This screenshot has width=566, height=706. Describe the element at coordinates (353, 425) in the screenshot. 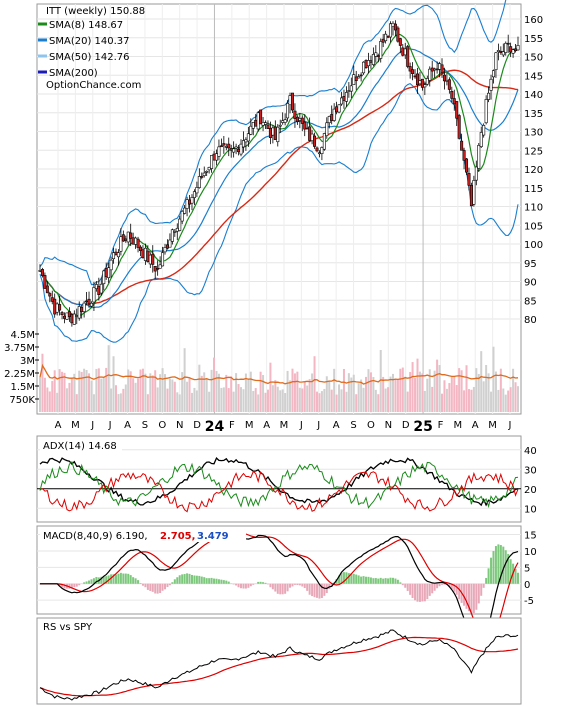

I see `x-tick-label: S` at that location.